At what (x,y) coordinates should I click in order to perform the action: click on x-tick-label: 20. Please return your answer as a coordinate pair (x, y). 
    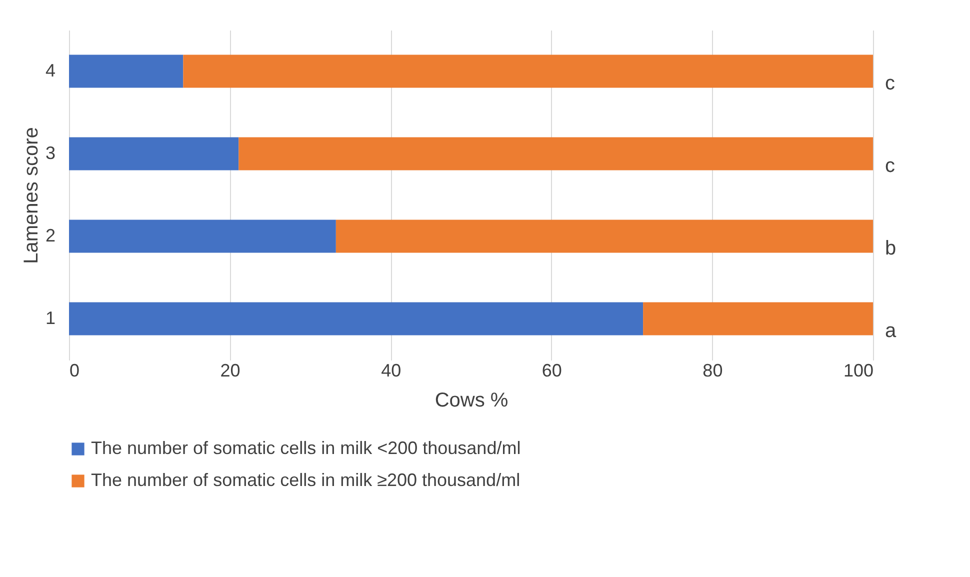
    Looking at the image, I should click on (230, 370).